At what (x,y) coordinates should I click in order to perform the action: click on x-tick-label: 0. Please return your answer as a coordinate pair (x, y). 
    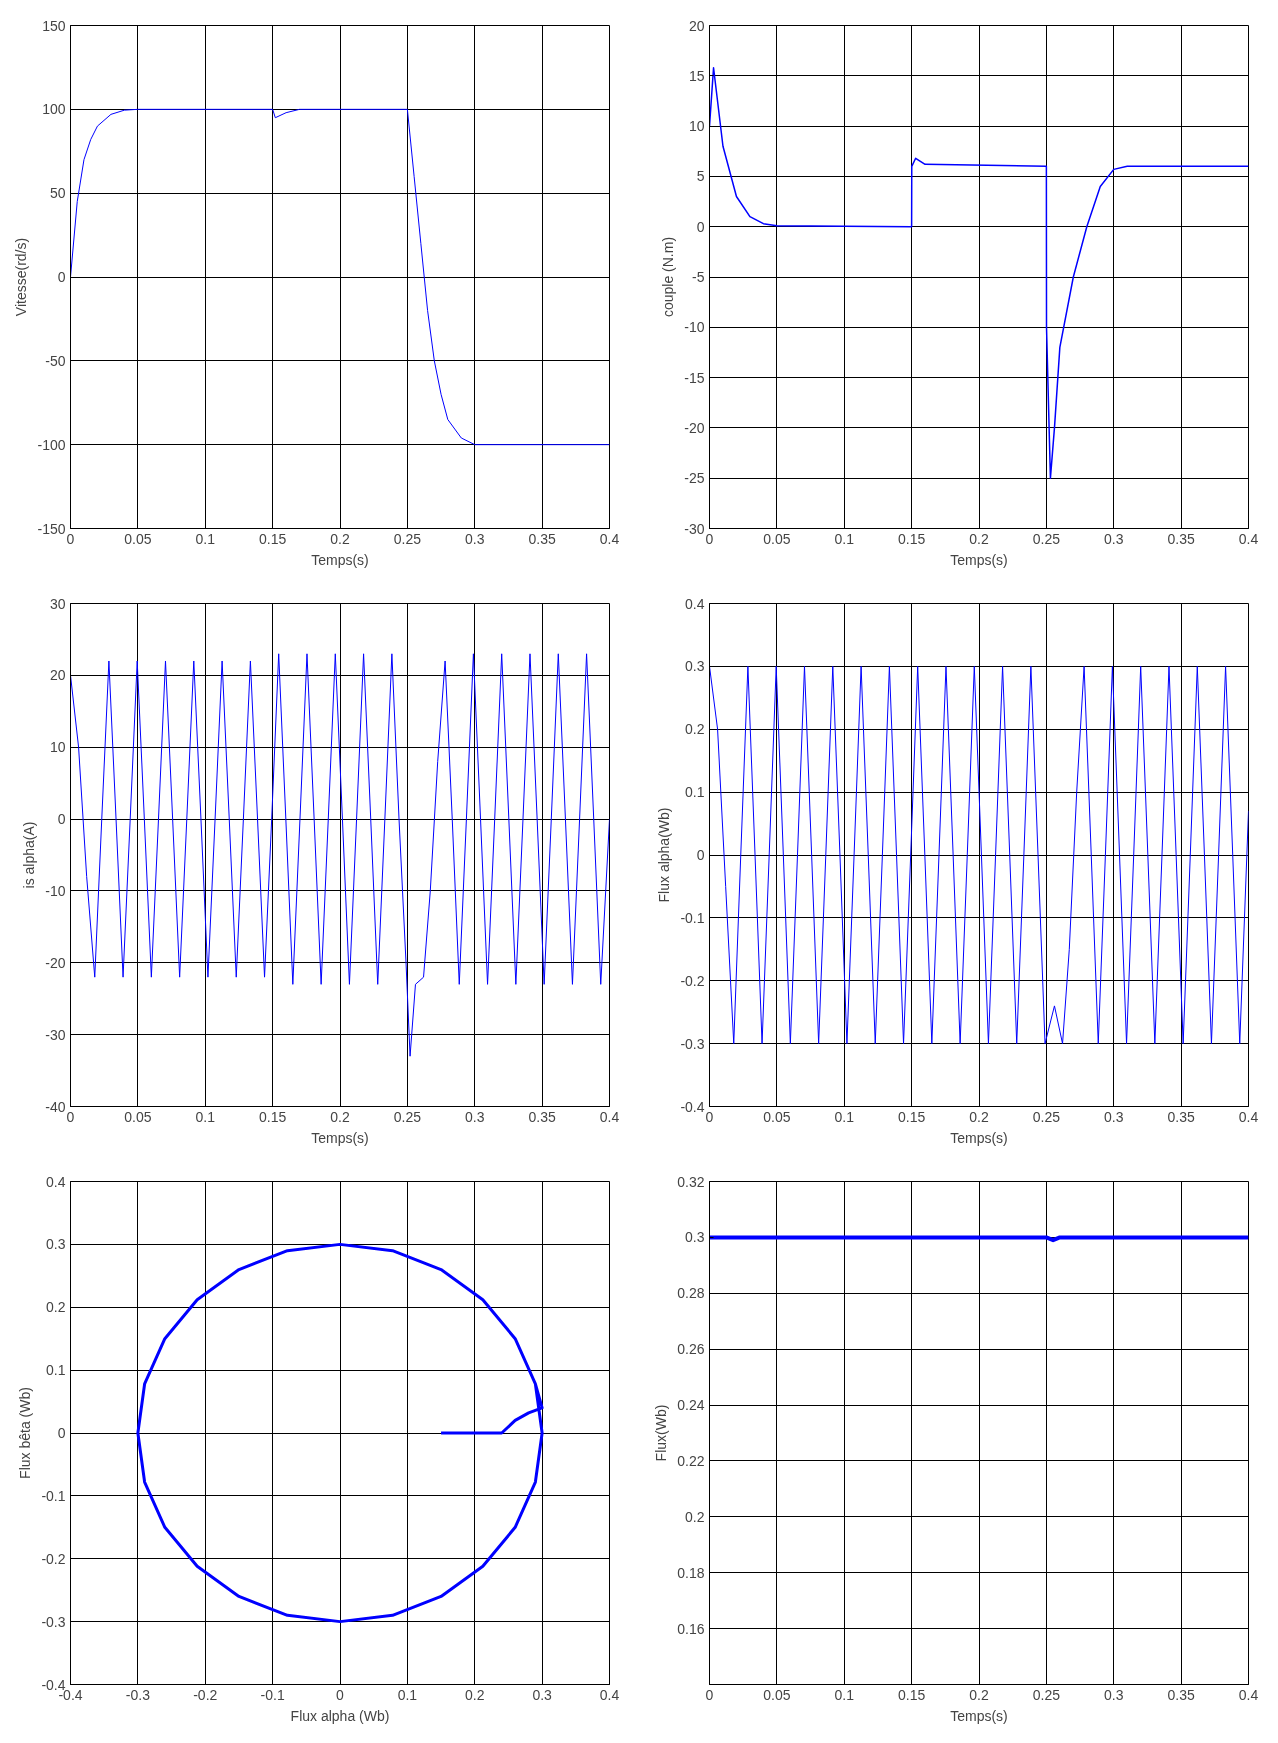
    Looking at the image, I should click on (340, 1694).